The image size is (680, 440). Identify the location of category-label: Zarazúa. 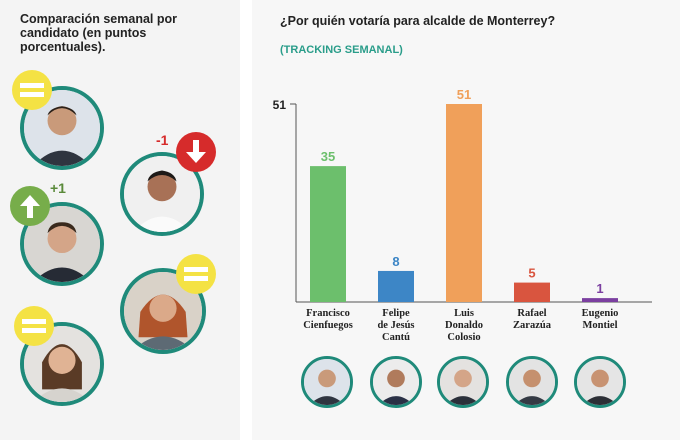
(532, 325).